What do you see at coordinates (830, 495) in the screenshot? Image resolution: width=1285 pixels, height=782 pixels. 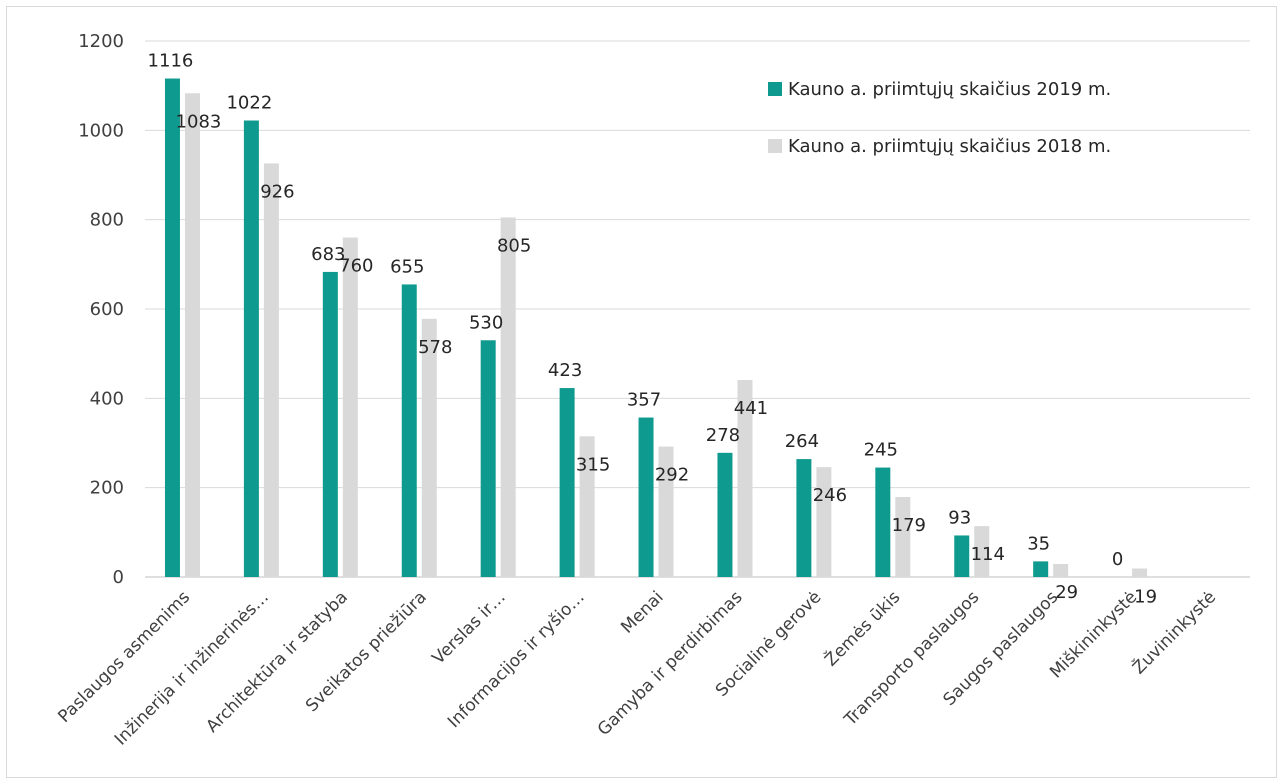 I see `data-label: 246` at bounding box center [830, 495].